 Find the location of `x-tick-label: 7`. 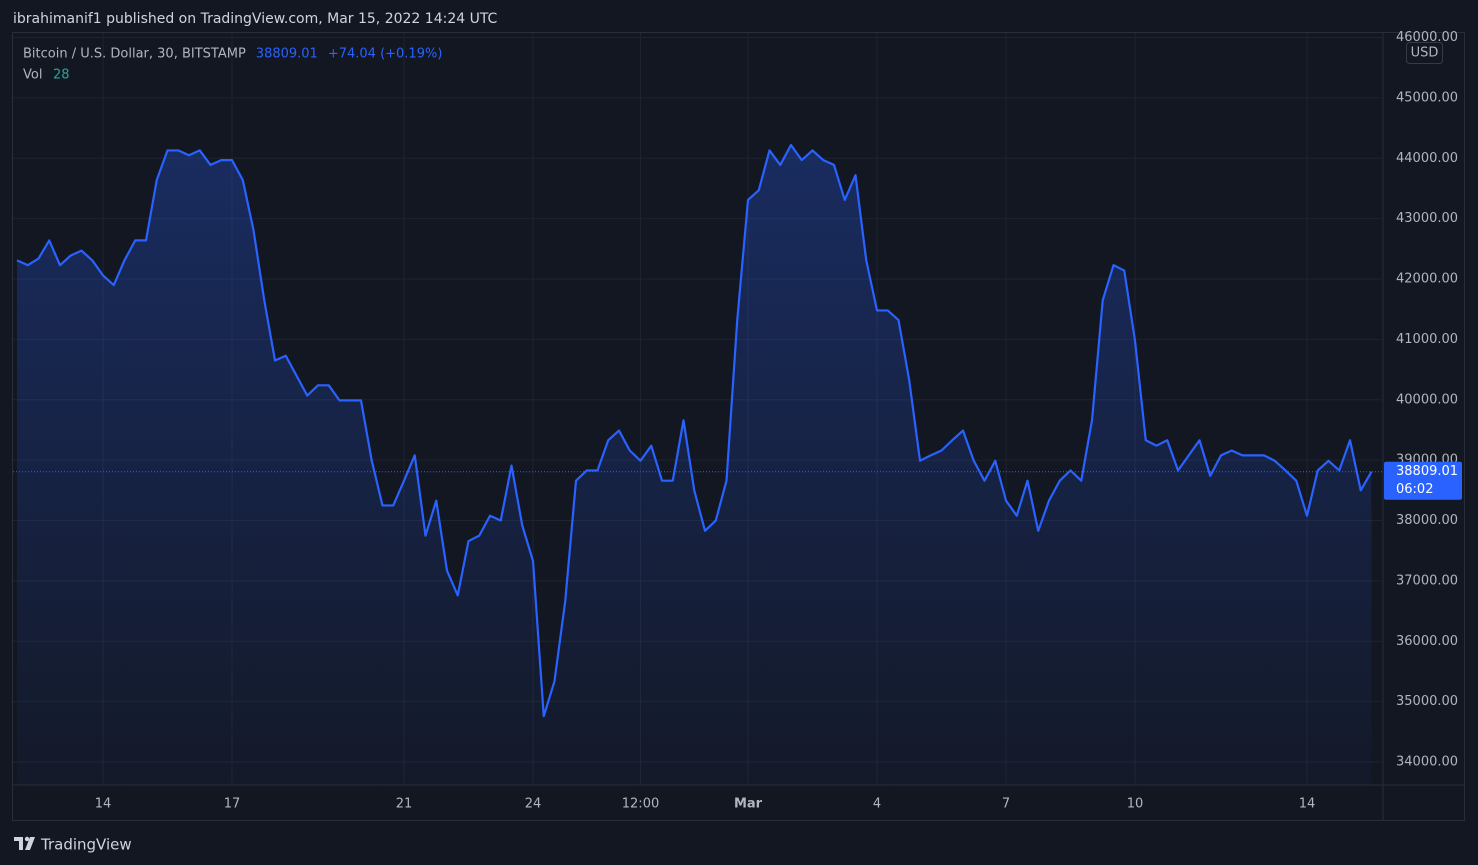

x-tick-label: 7 is located at coordinates (1006, 804).